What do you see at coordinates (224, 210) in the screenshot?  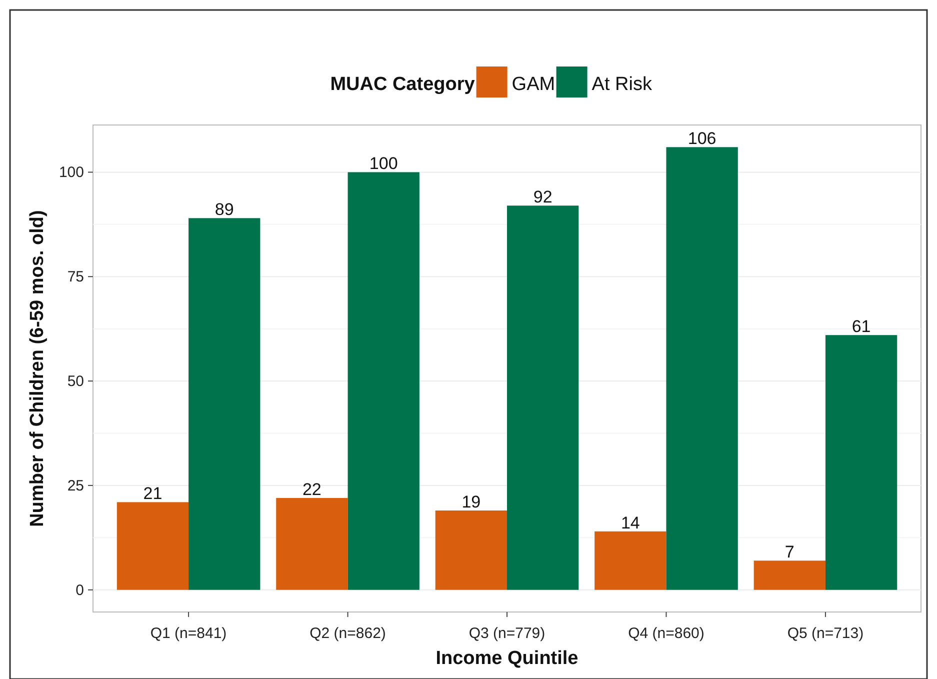 I see `data-label: 89` at bounding box center [224, 210].